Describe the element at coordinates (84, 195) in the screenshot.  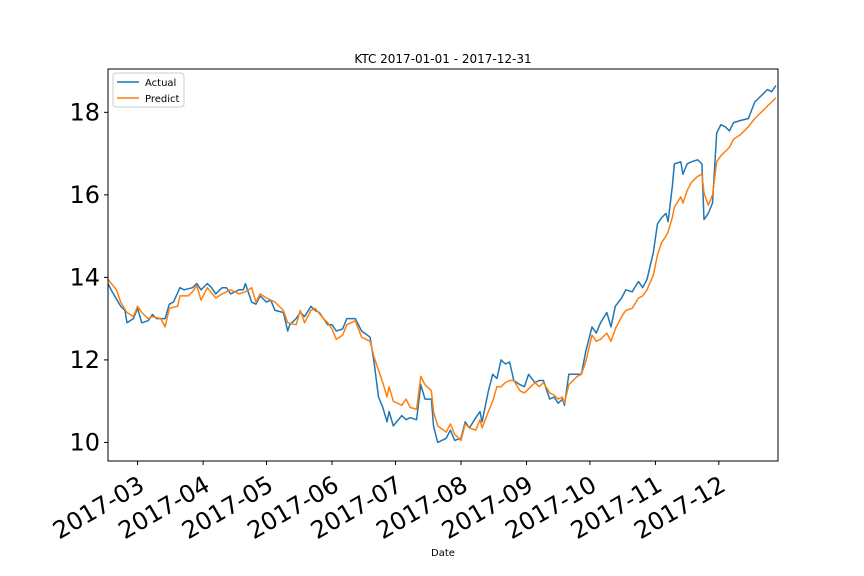
I see `y-tick-label: 16` at that location.